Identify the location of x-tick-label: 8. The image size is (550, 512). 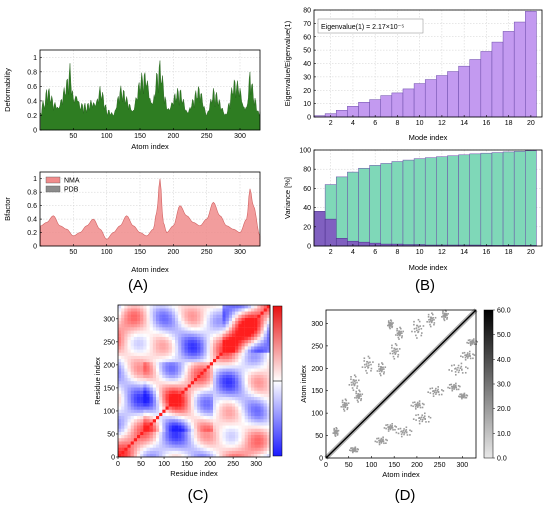
(397, 123).